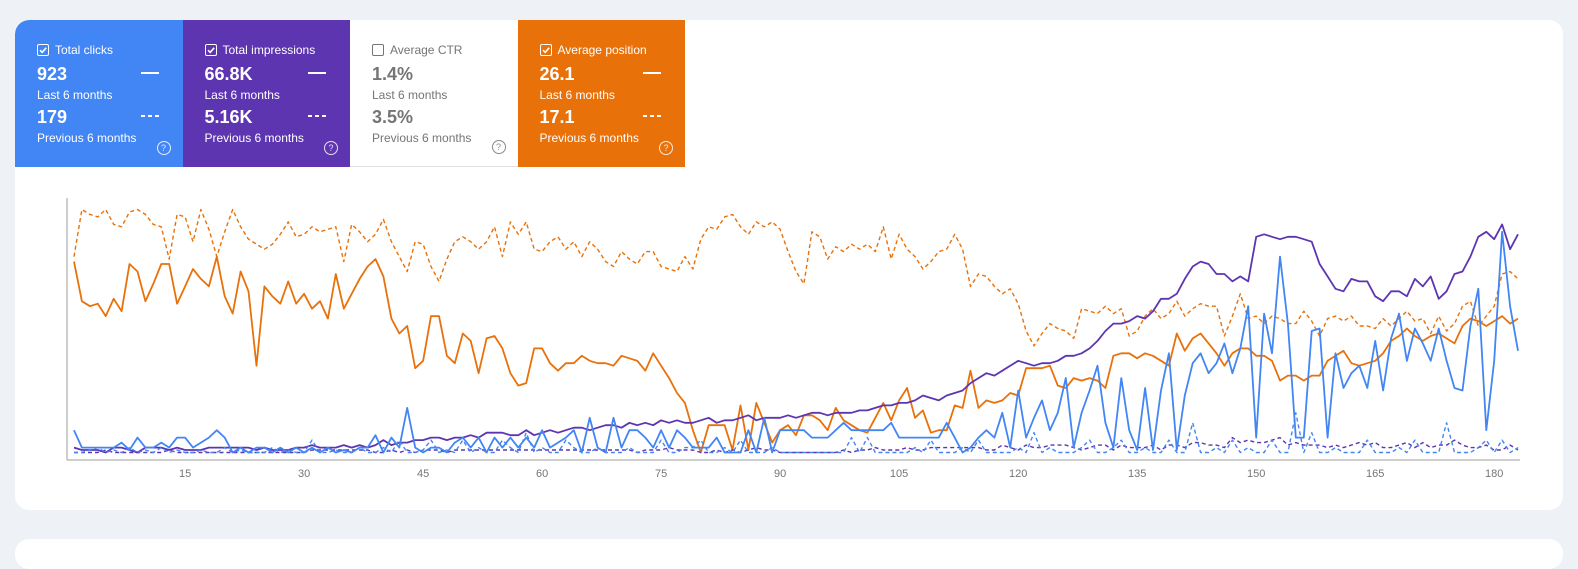  Describe the element at coordinates (661, 474) in the screenshot. I see `x-tick-label: 75` at that location.